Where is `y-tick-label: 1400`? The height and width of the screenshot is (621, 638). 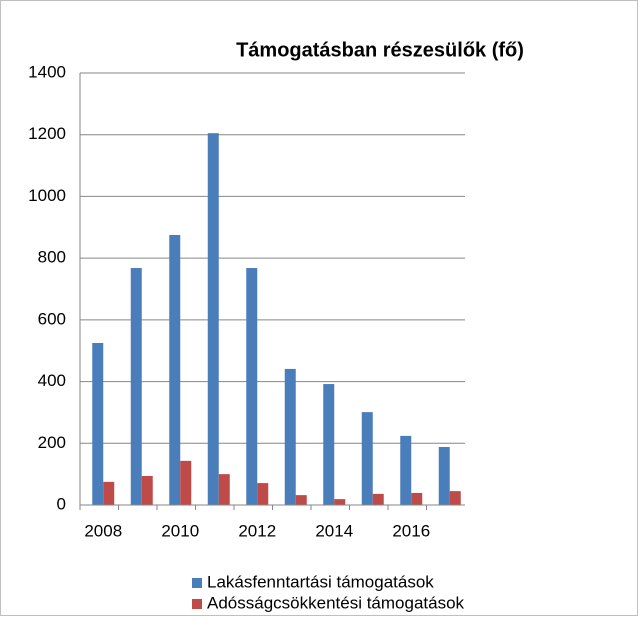
y-tick-label: 1400 is located at coordinates (47, 71).